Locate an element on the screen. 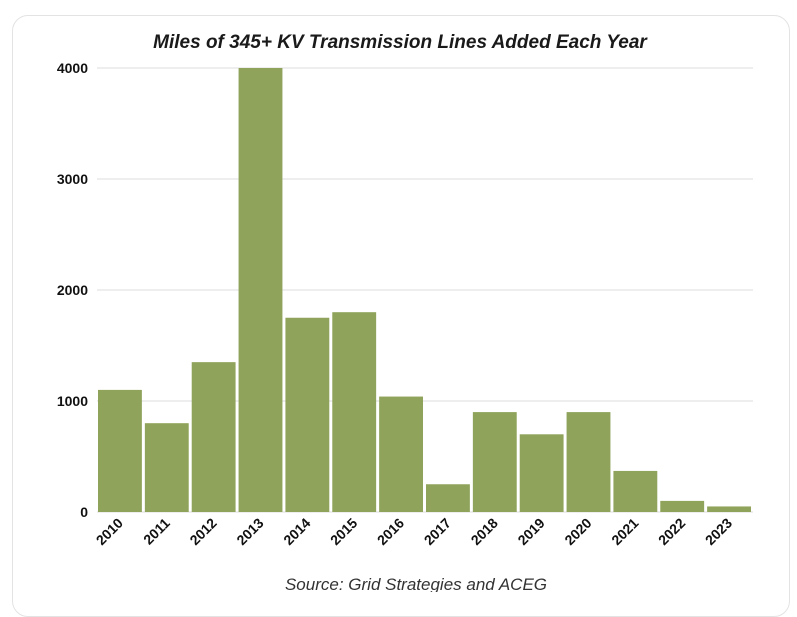  x-tick-label: 2014 is located at coordinates (296, 531).